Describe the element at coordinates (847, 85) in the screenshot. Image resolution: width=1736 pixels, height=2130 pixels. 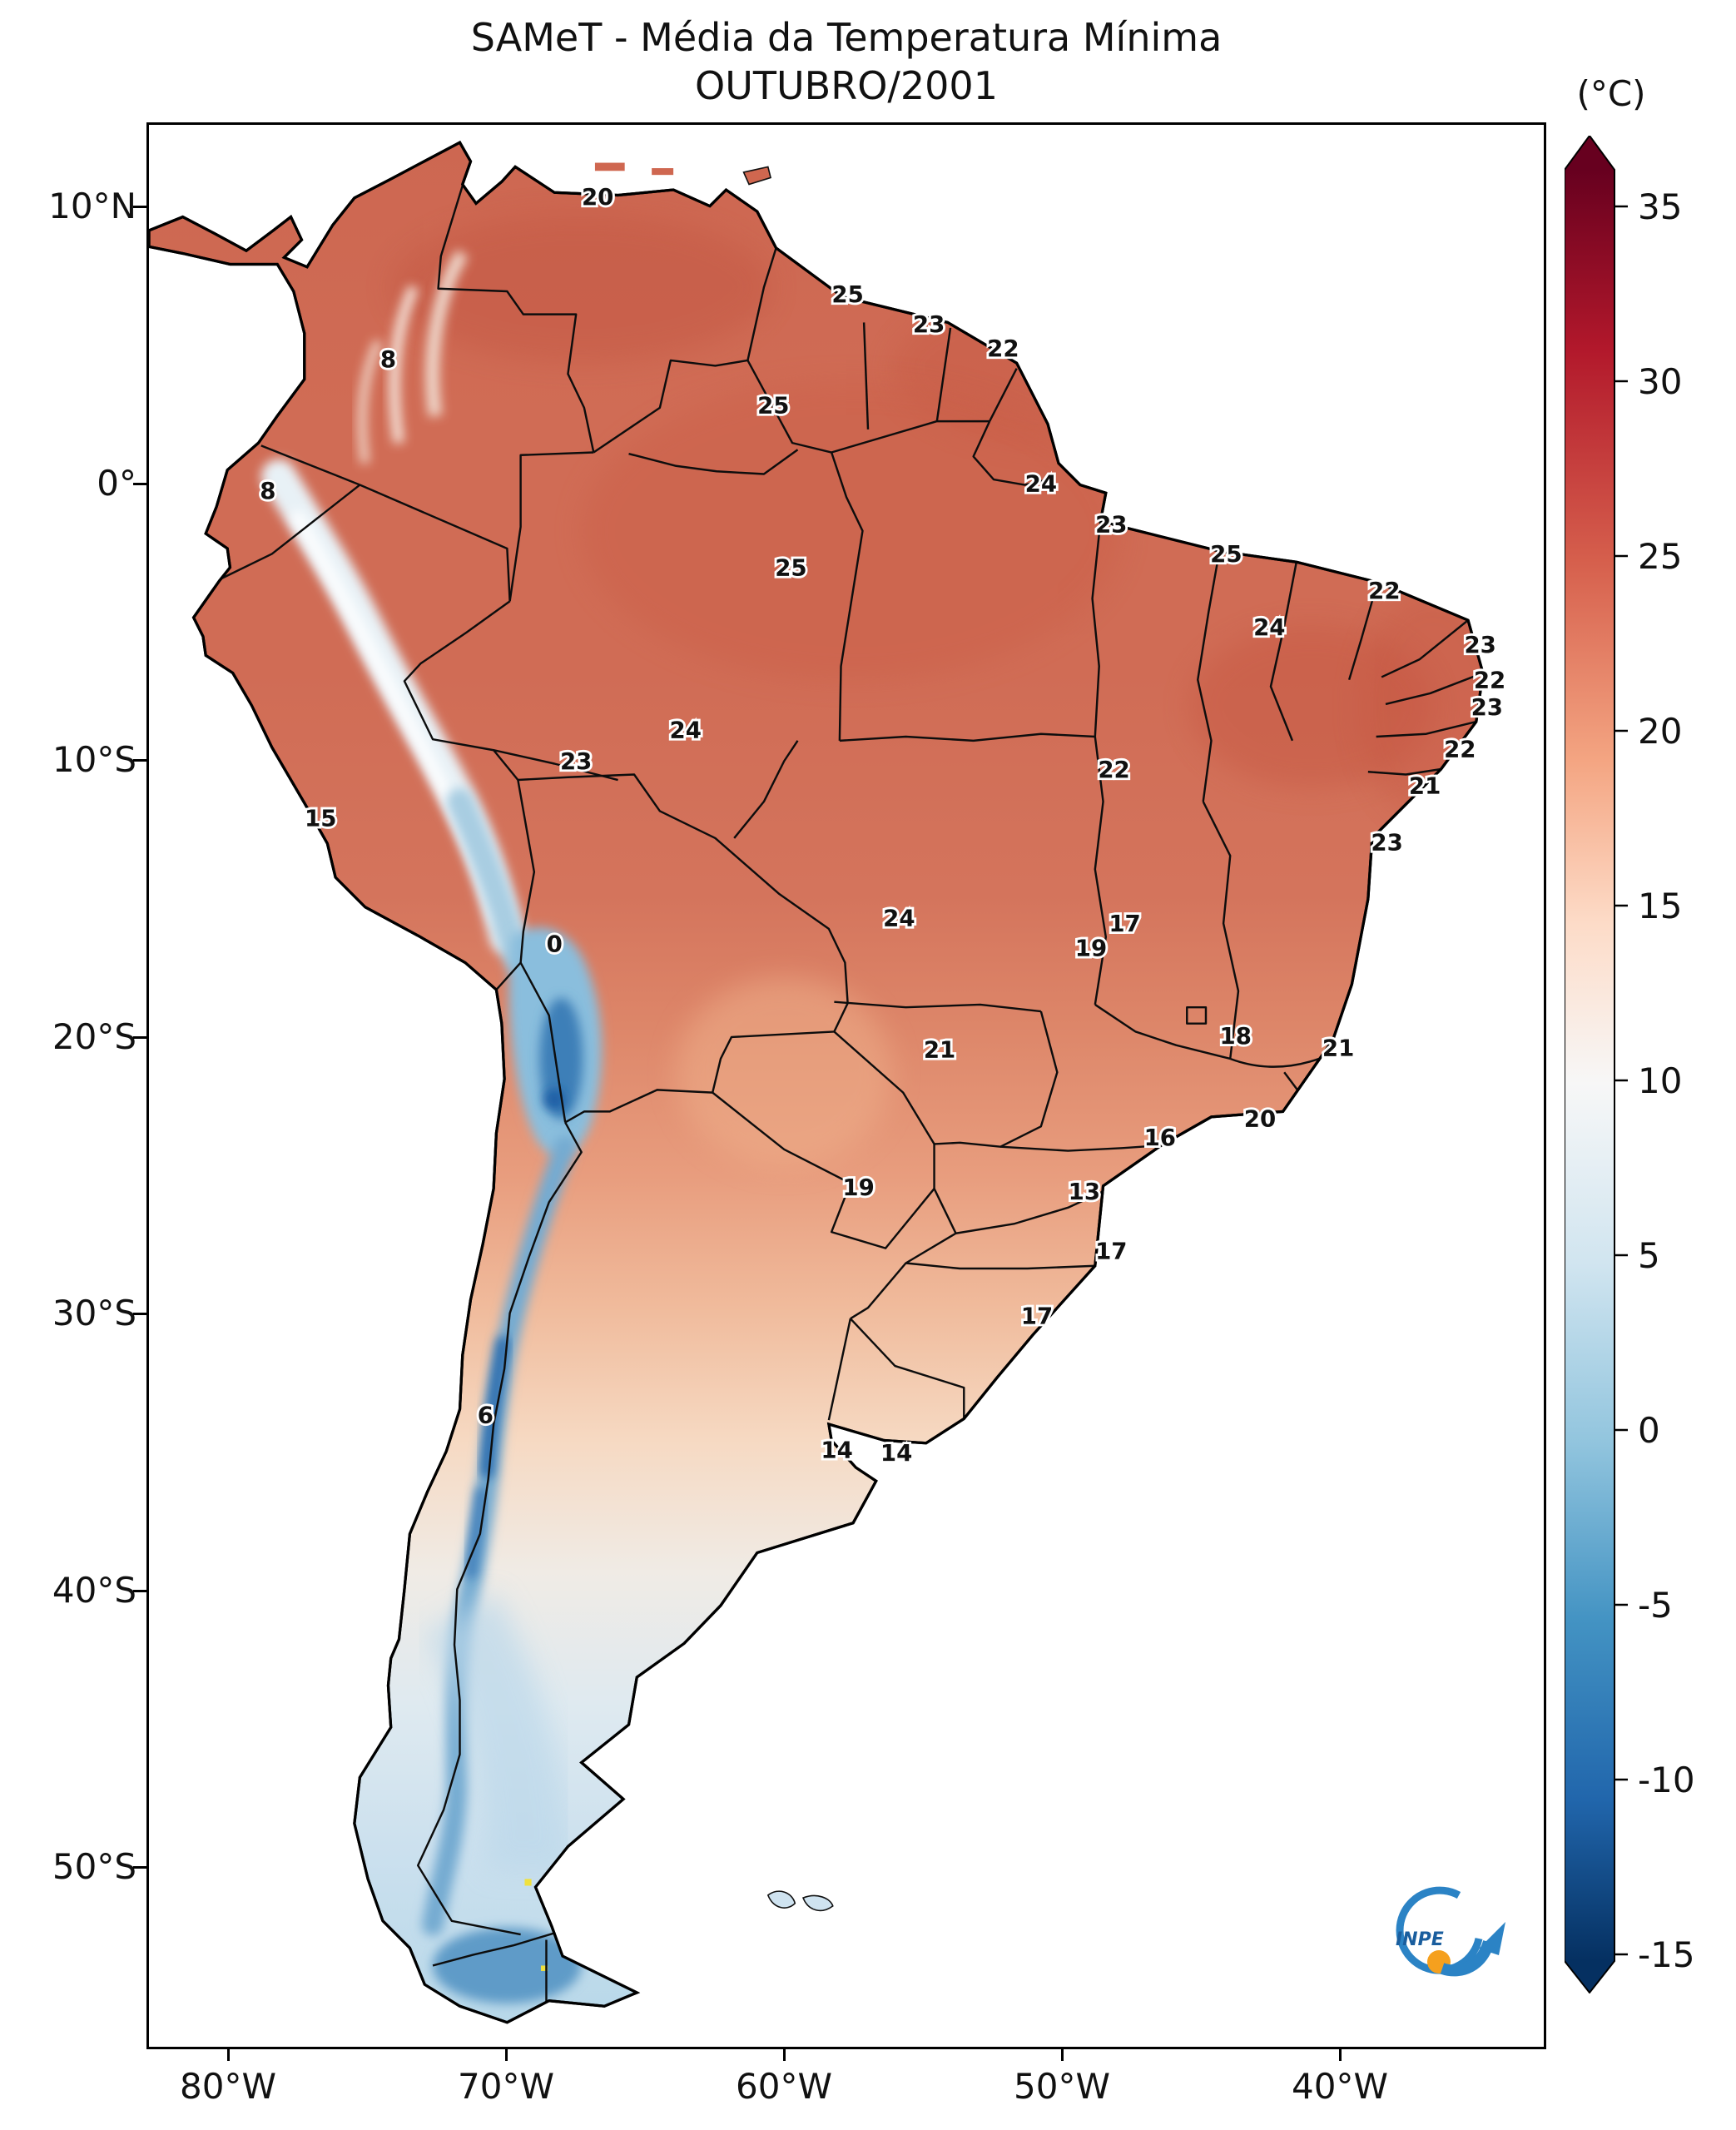
I see `figure-subtitle: OUTUBRO/2001` at that location.